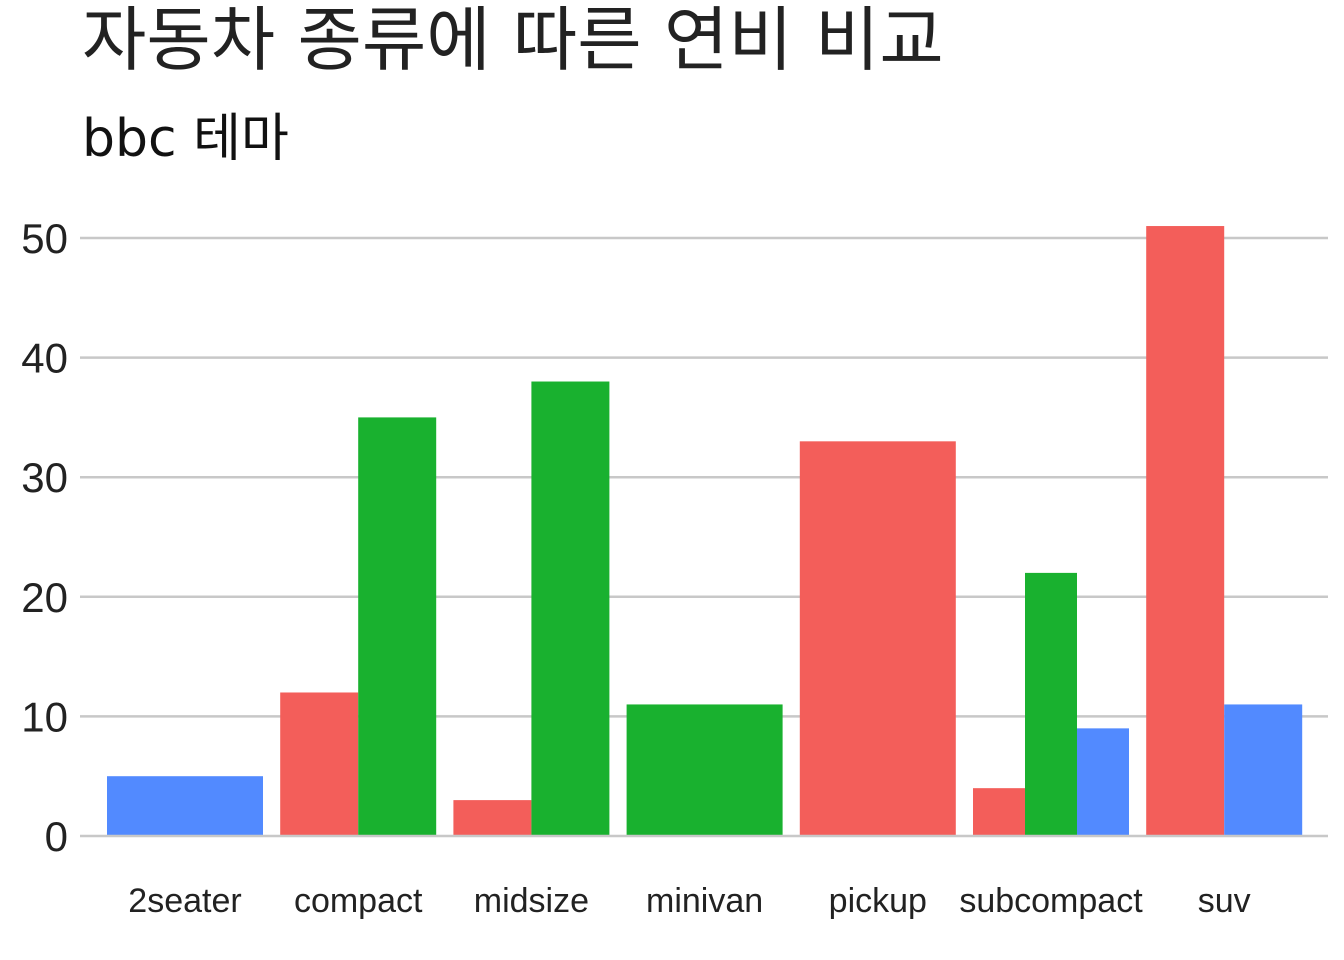 This screenshot has width=1344, height=960. What do you see at coordinates (184, 901) in the screenshot?
I see `x-tick-label-2seater: 2seater` at bounding box center [184, 901].